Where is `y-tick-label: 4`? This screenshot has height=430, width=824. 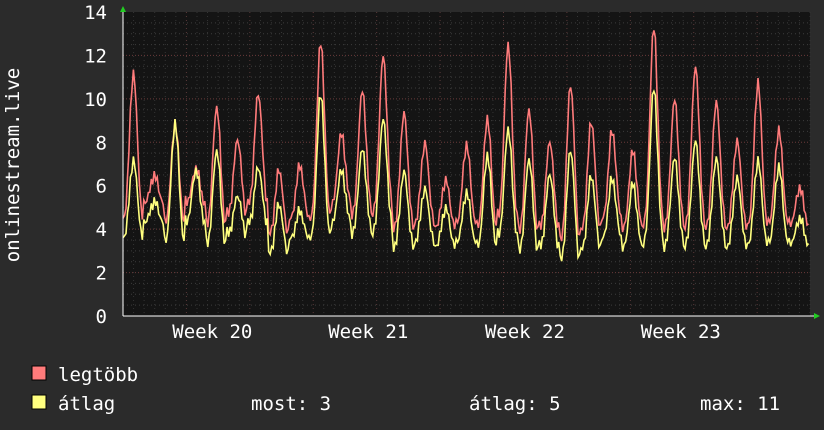
y-tick-label: 4 is located at coordinates (101, 230).